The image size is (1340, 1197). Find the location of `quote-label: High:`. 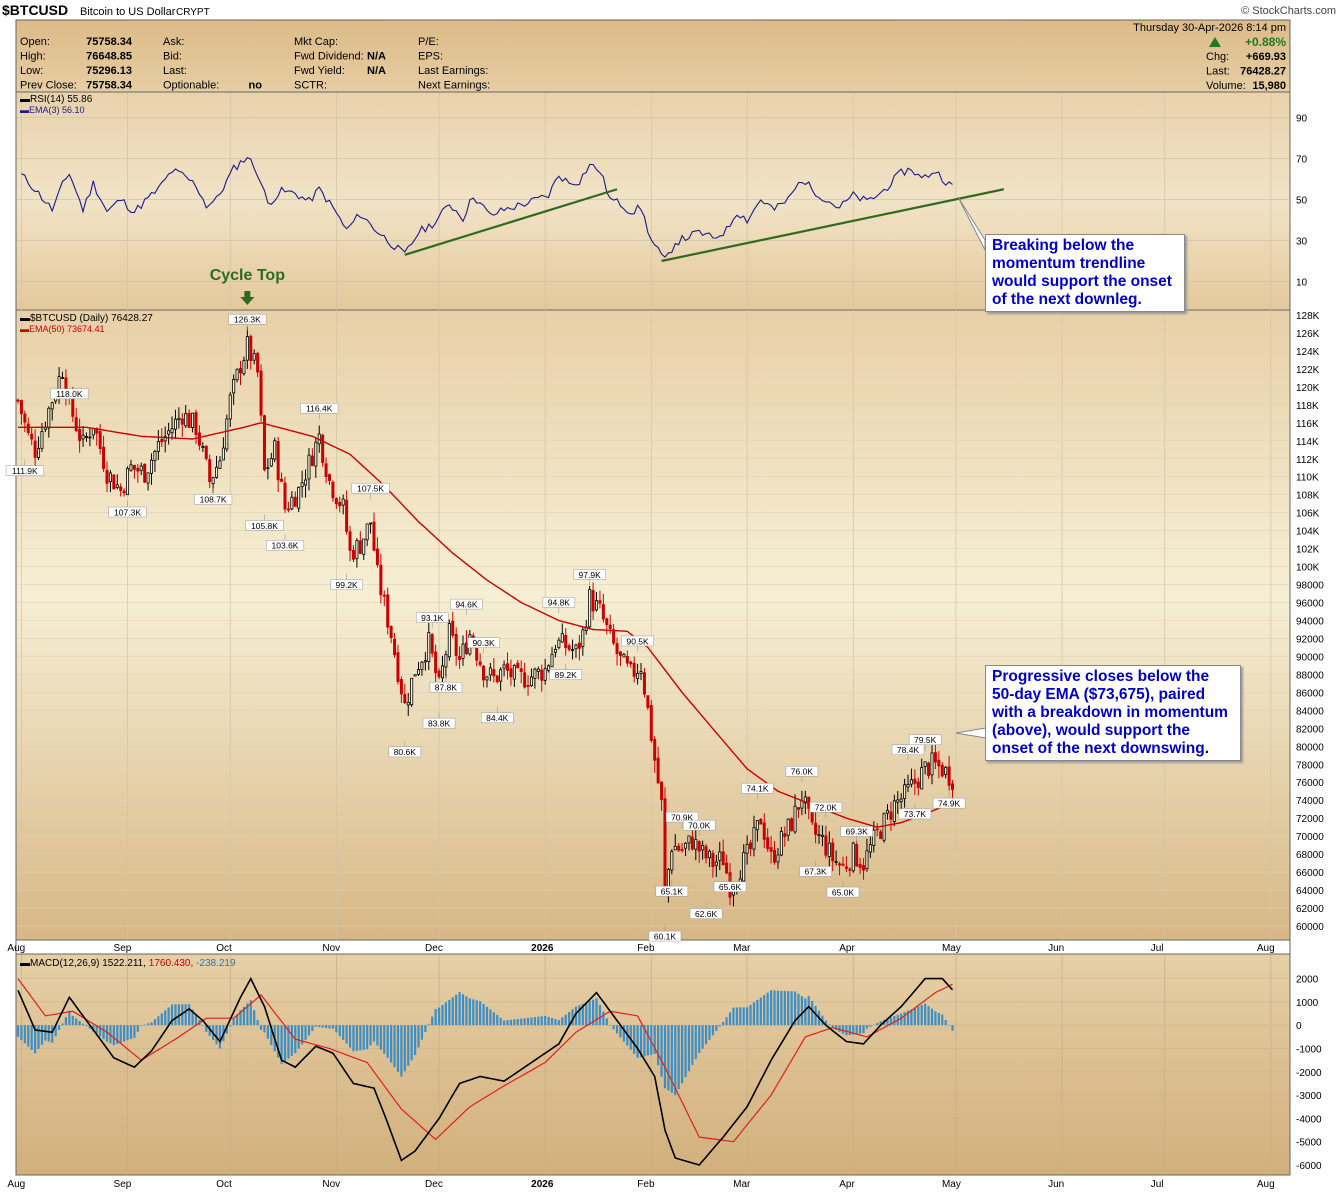

quote-label: High: is located at coordinates (33, 57).